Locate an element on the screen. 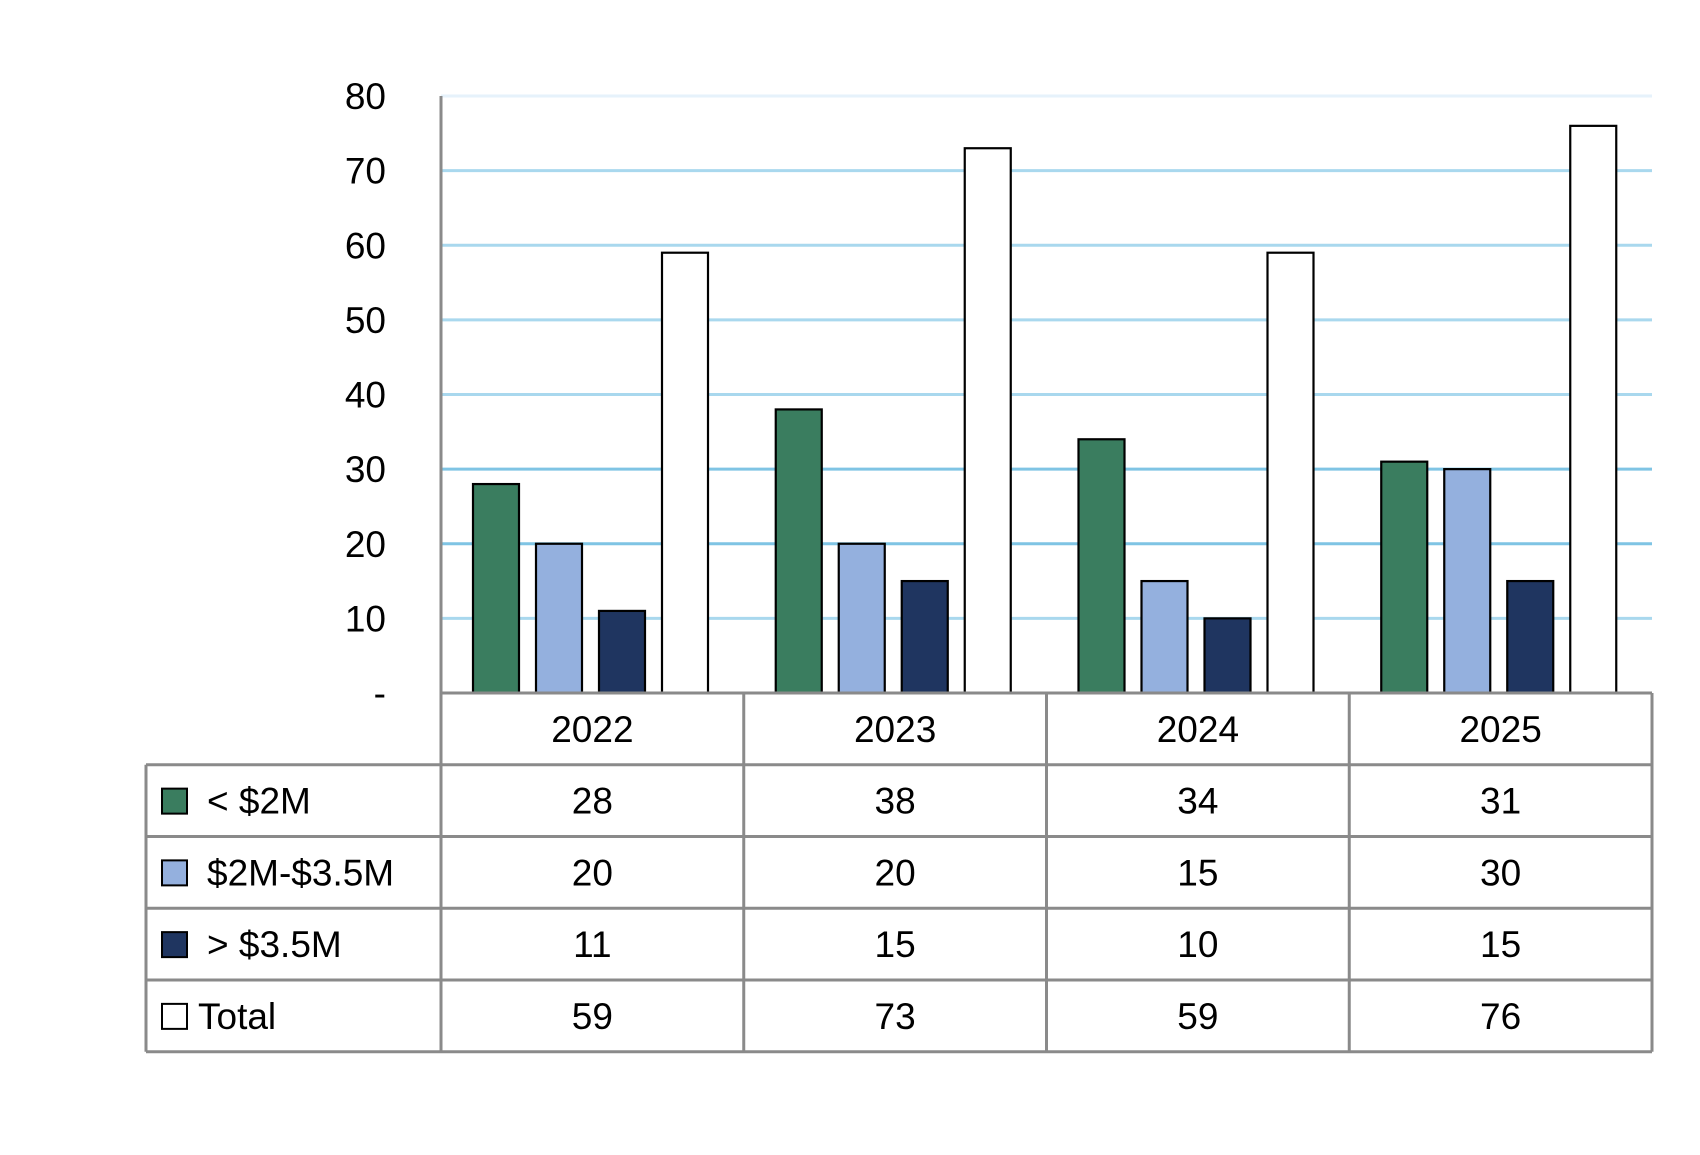  y-tick-label-20: 20 is located at coordinates (365, 544).